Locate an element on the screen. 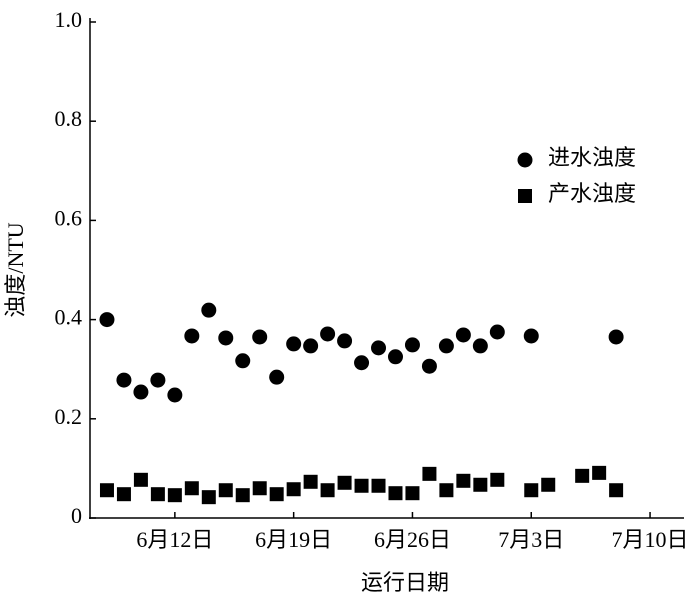  legend-label: 进水浊度 is located at coordinates (592, 157).